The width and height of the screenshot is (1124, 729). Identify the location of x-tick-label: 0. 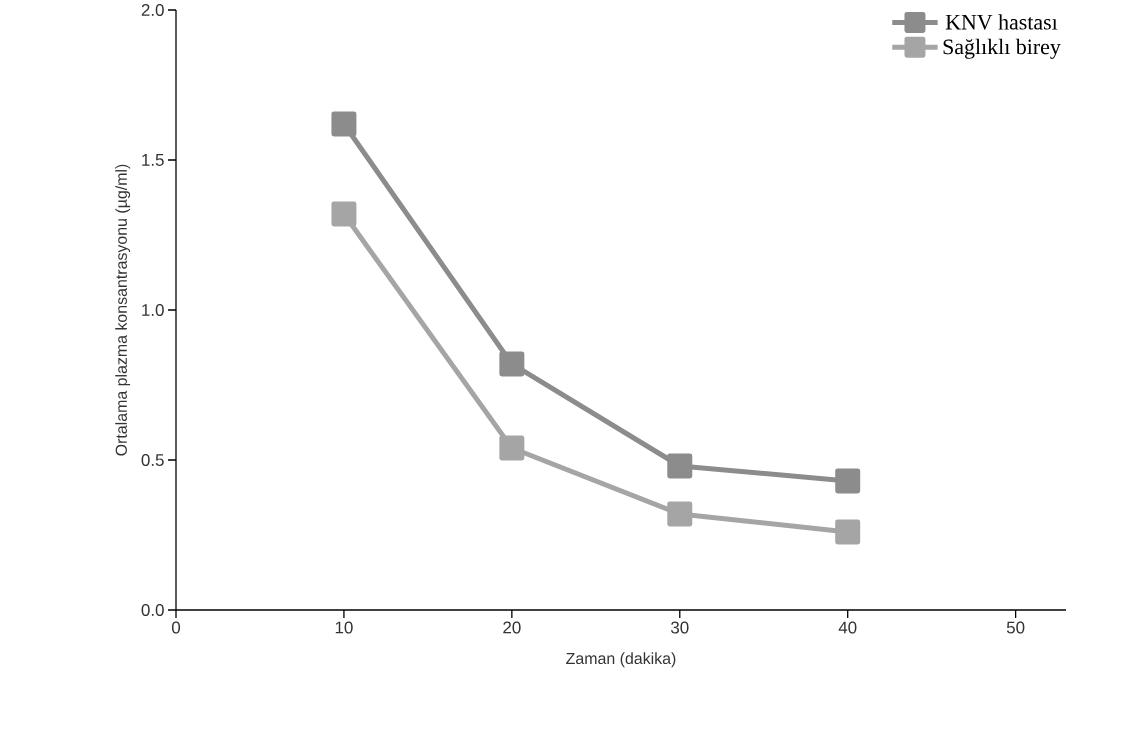
(176, 627).